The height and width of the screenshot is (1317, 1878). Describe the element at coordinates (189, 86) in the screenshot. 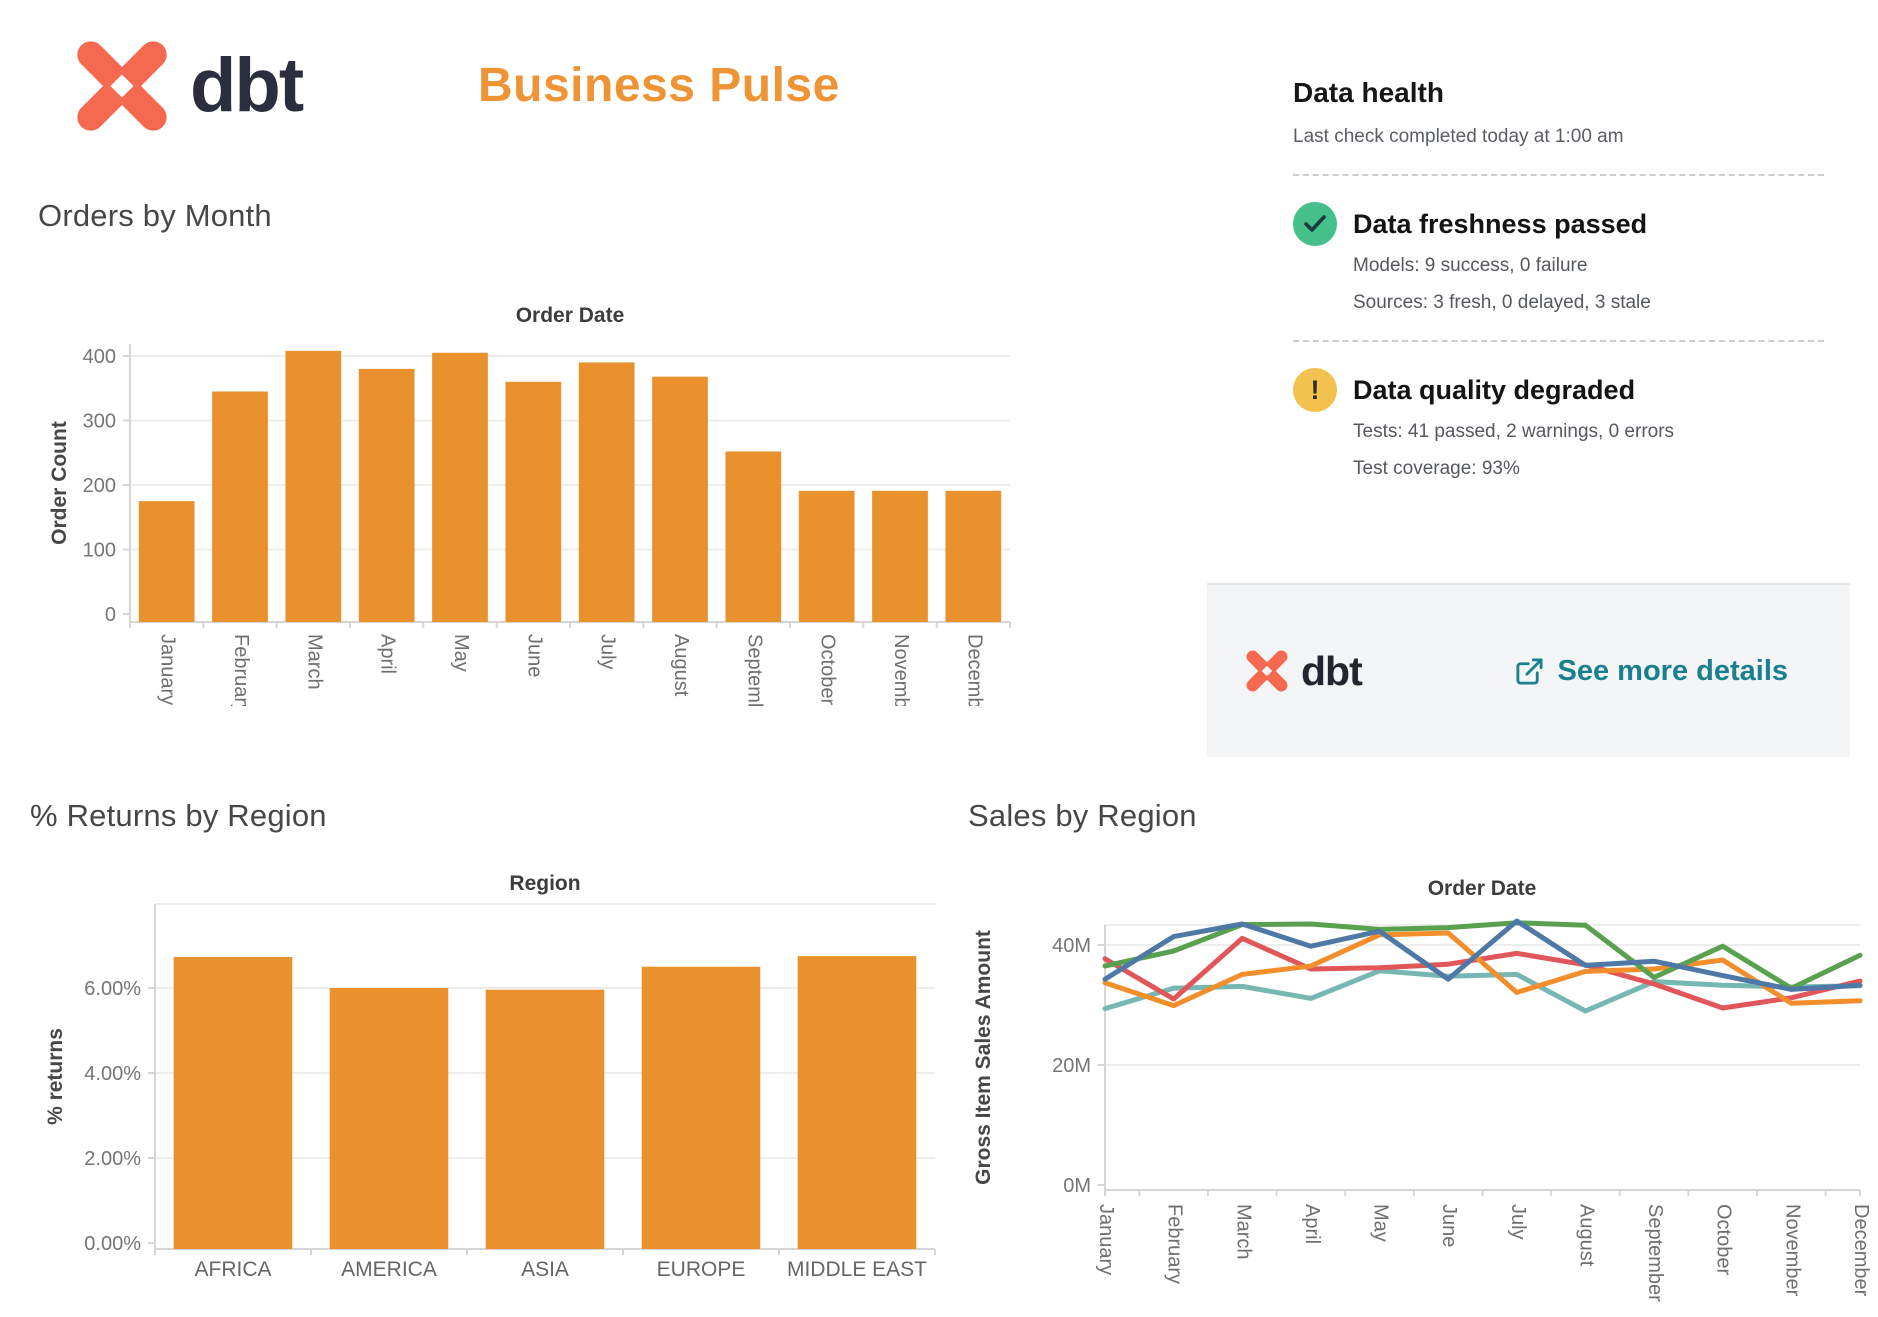

I see `dbt-logo: dbt` at that location.